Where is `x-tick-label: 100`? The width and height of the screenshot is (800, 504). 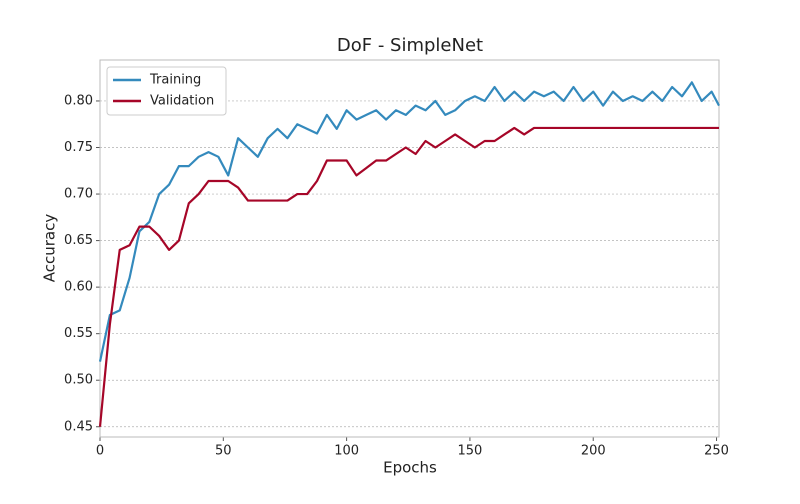 x-tick-label: 100 is located at coordinates (346, 451).